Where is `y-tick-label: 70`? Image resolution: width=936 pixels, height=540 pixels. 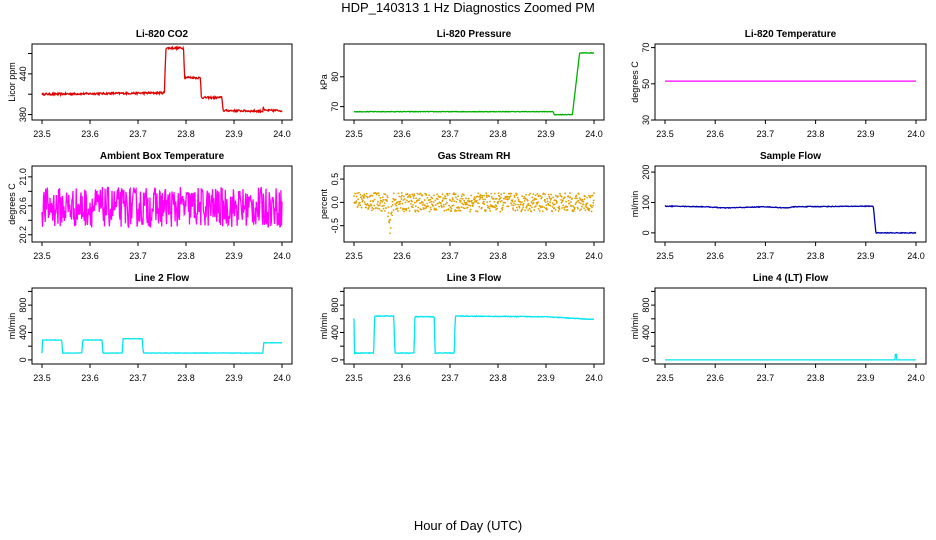
y-tick-label: 70 is located at coordinates (646, 48).